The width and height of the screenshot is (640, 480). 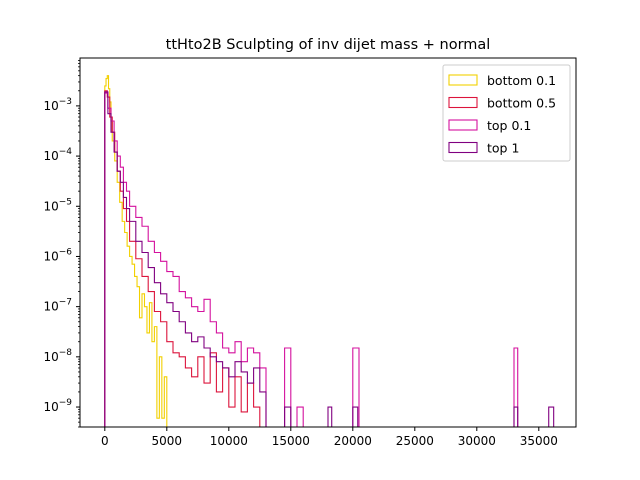 I want to click on x-tick-label: 30000, so click(x=477, y=441).